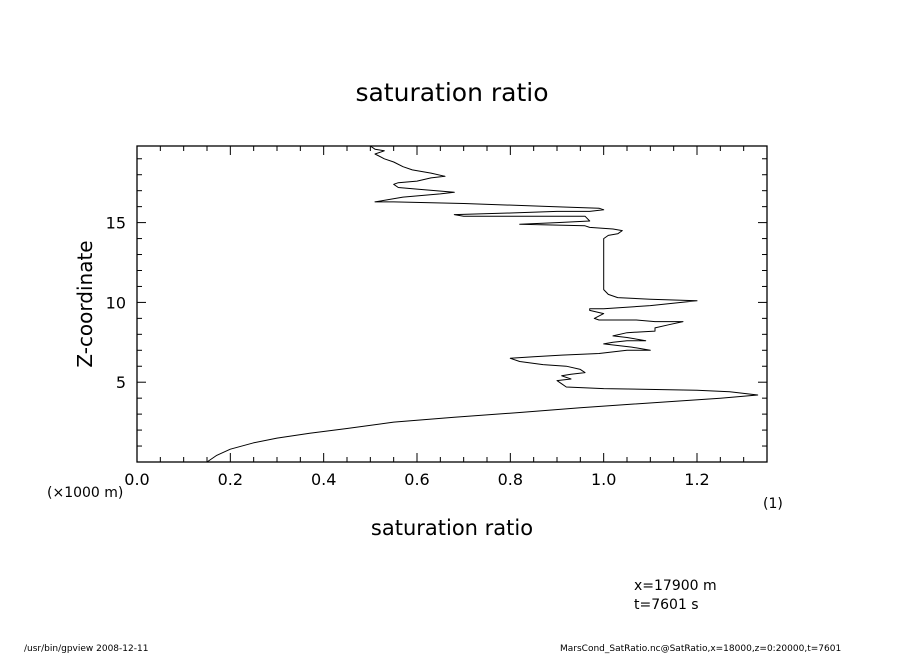 This screenshot has height=654, width=904. I want to click on x-tick-label: 0.4, so click(323, 479).